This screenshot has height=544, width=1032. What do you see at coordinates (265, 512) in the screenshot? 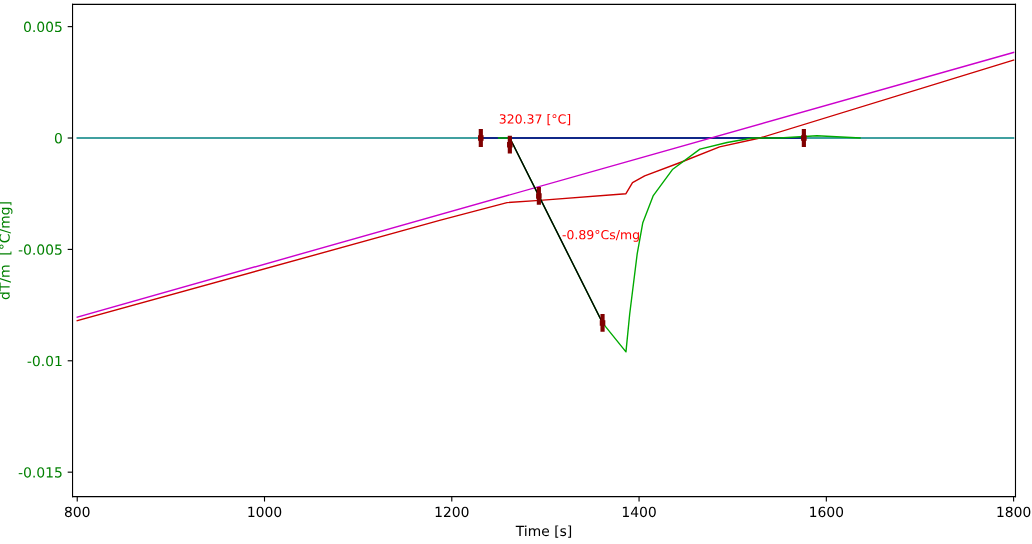
I see `x-tick-label: 1000` at bounding box center [265, 512].